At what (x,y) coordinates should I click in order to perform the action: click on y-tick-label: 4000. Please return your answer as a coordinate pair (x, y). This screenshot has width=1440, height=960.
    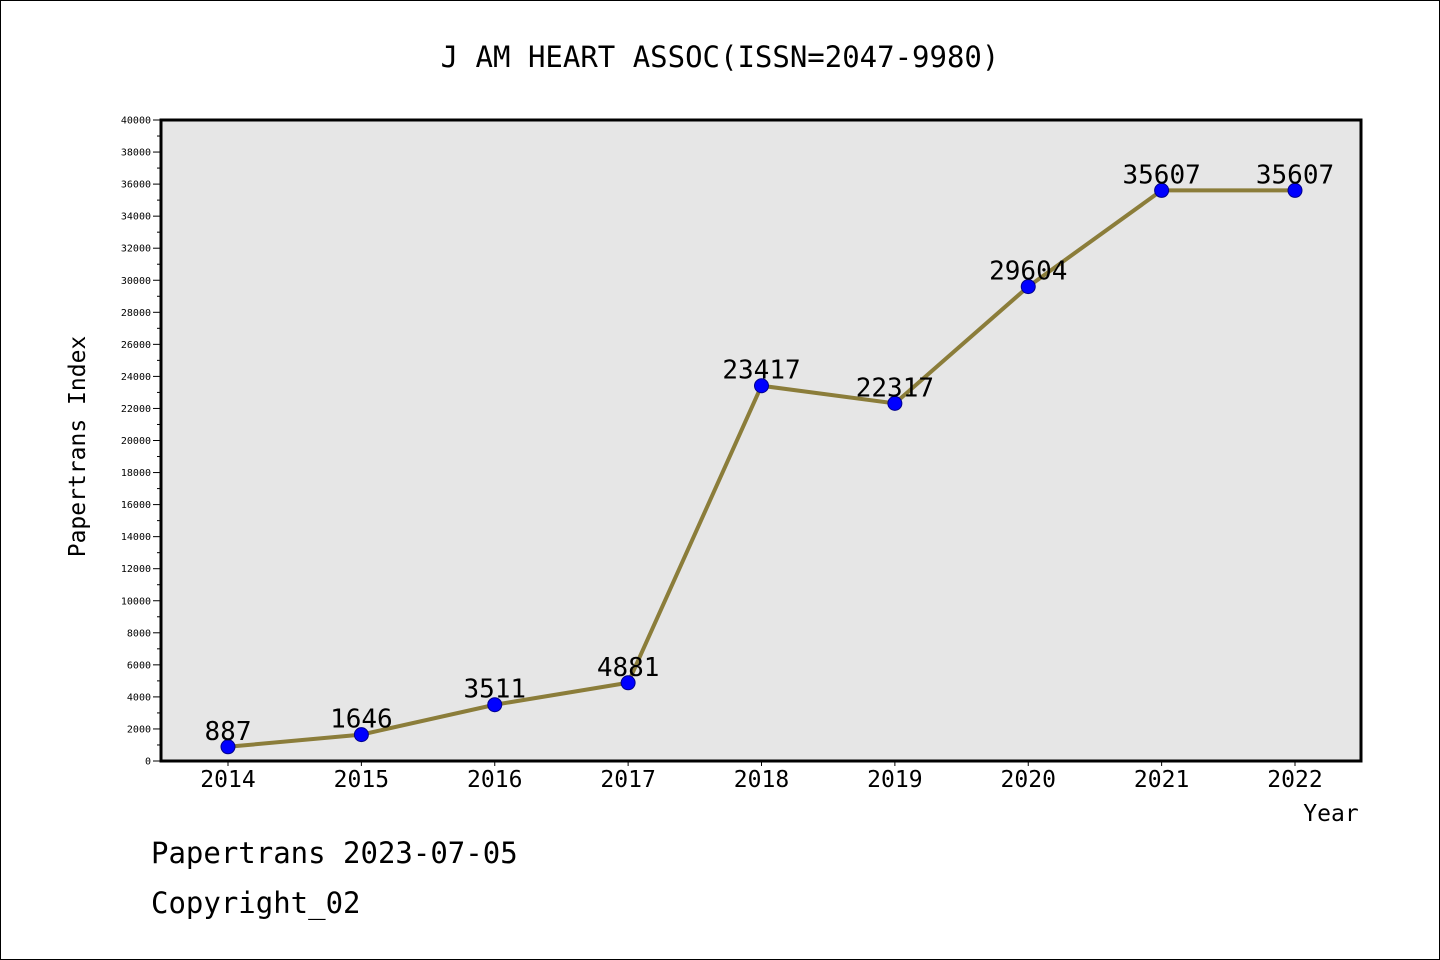
    Looking at the image, I should click on (139, 697).